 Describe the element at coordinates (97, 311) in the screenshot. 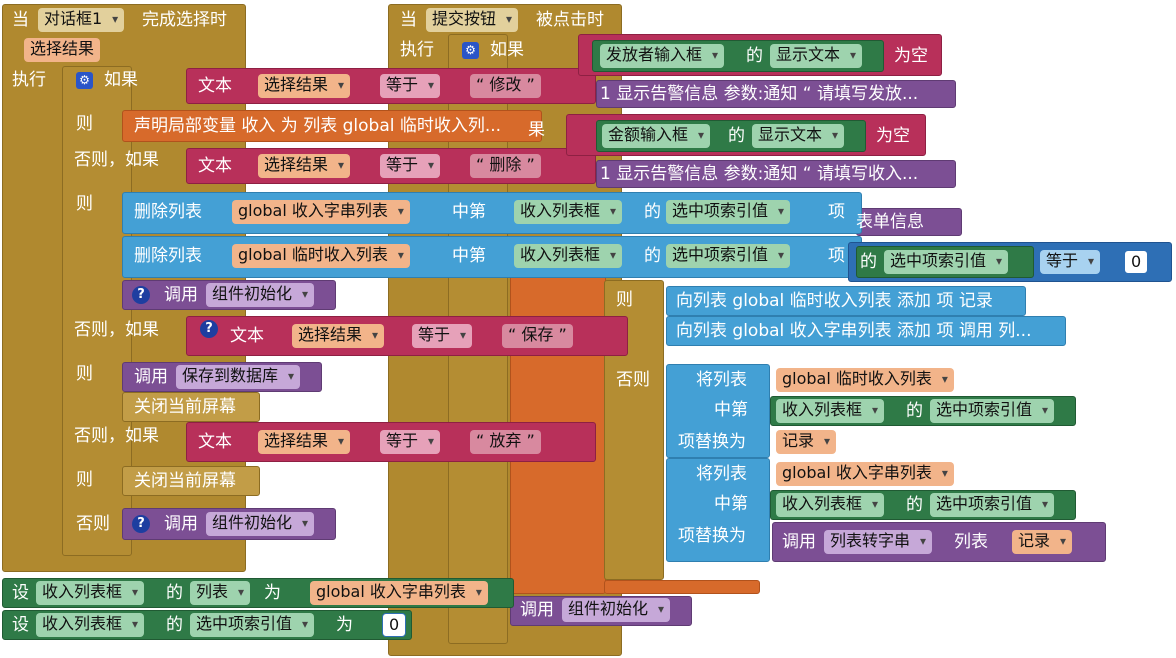

I see `if-block` at that location.